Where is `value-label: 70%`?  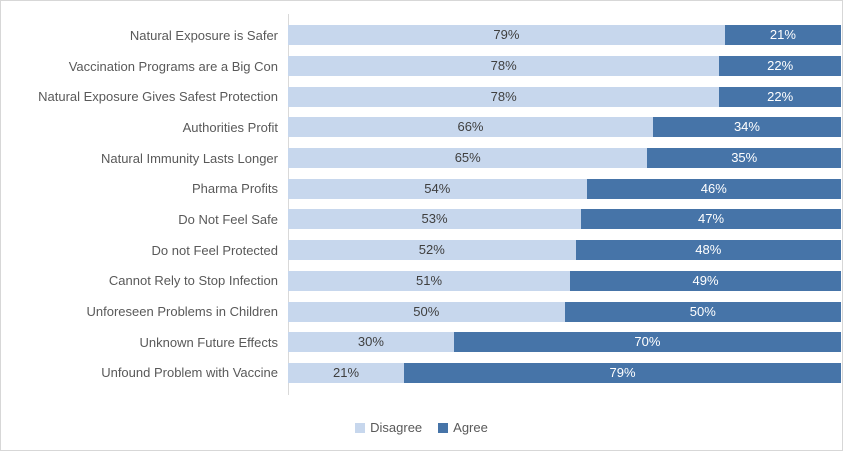 value-label: 70% is located at coordinates (647, 342).